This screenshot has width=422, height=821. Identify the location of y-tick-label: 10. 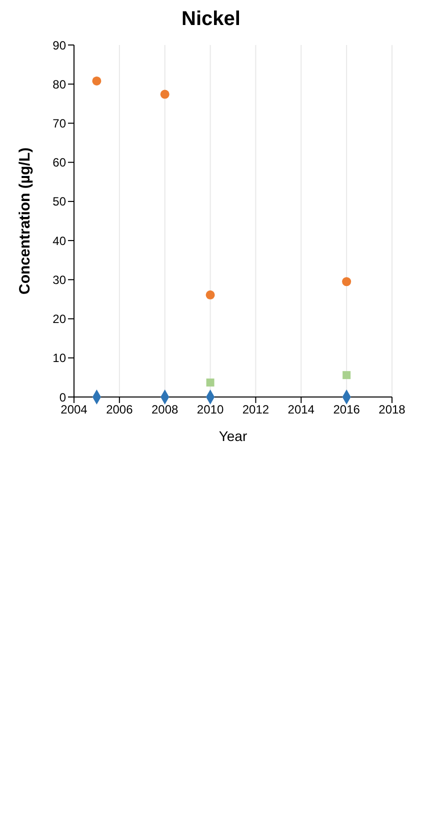
(59, 358).